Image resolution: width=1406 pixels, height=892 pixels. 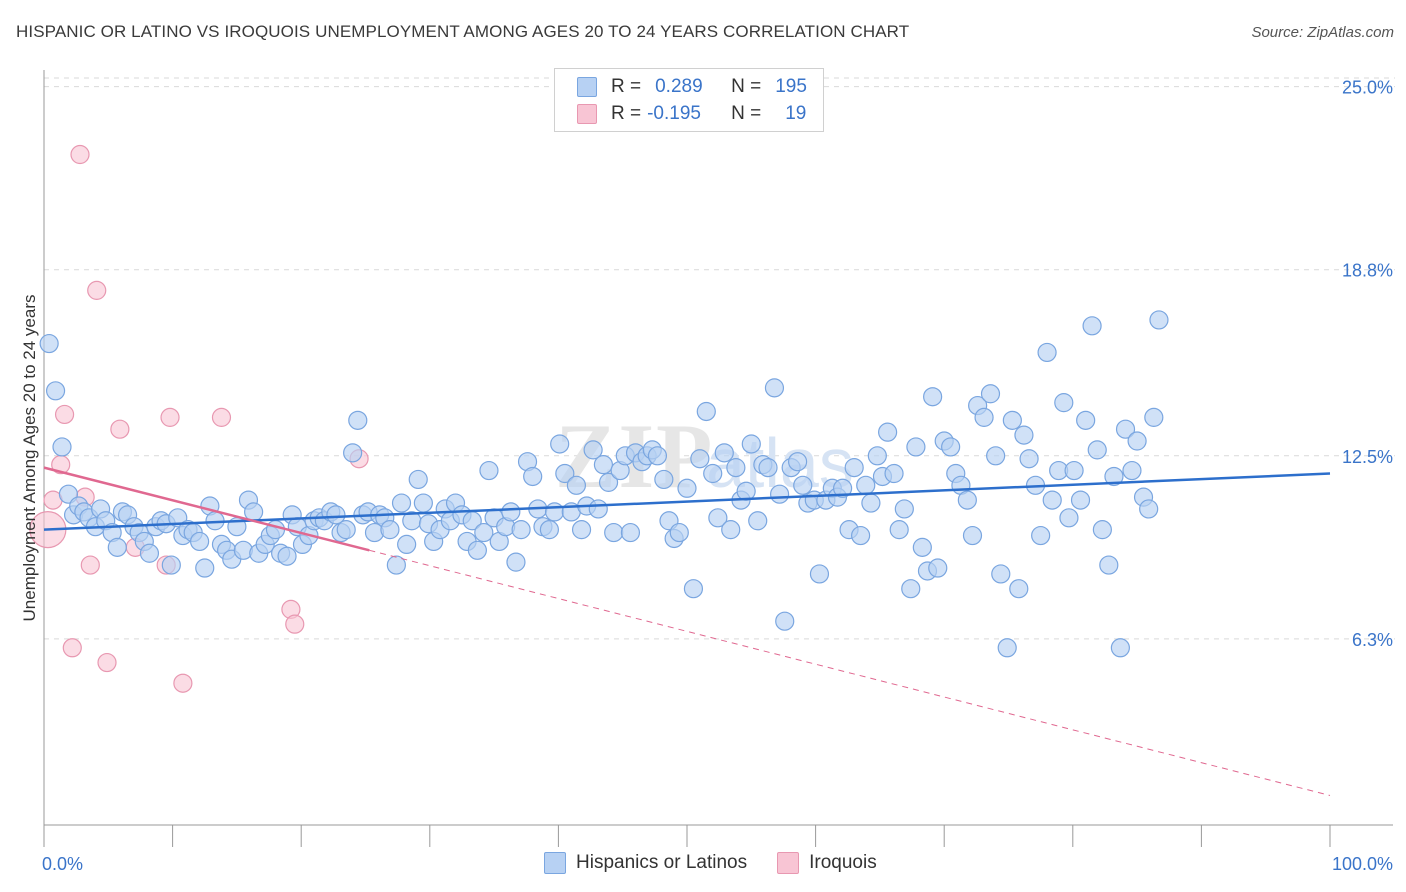 I want to click on chart-source: Source: ZipAtlas.com, so click(x=1322, y=32).